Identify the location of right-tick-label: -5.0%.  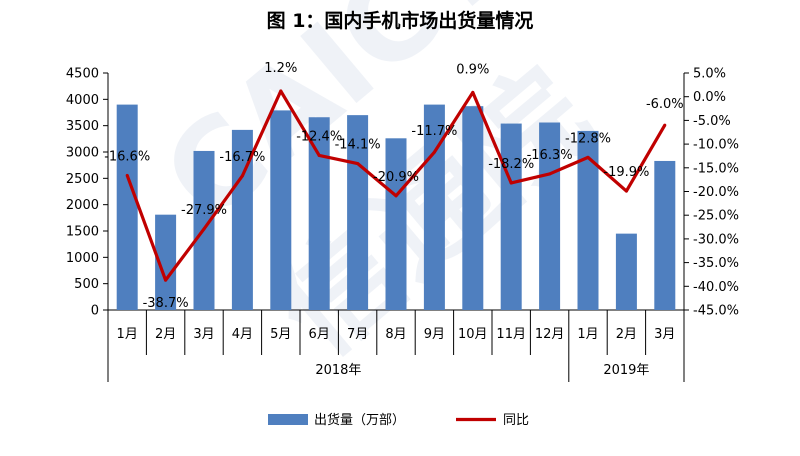
(712, 121).